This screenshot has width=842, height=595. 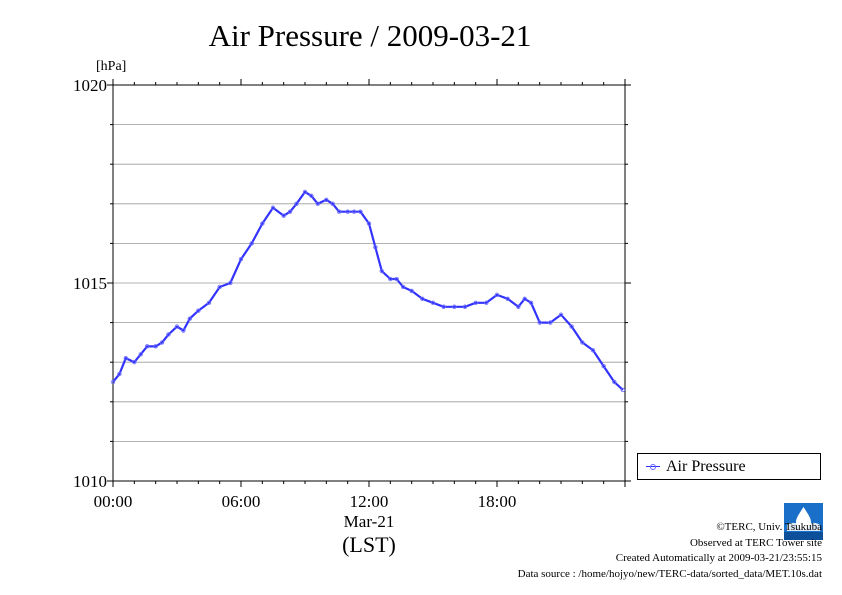 I want to click on x-tick-label: 18:00, so click(x=497, y=501).